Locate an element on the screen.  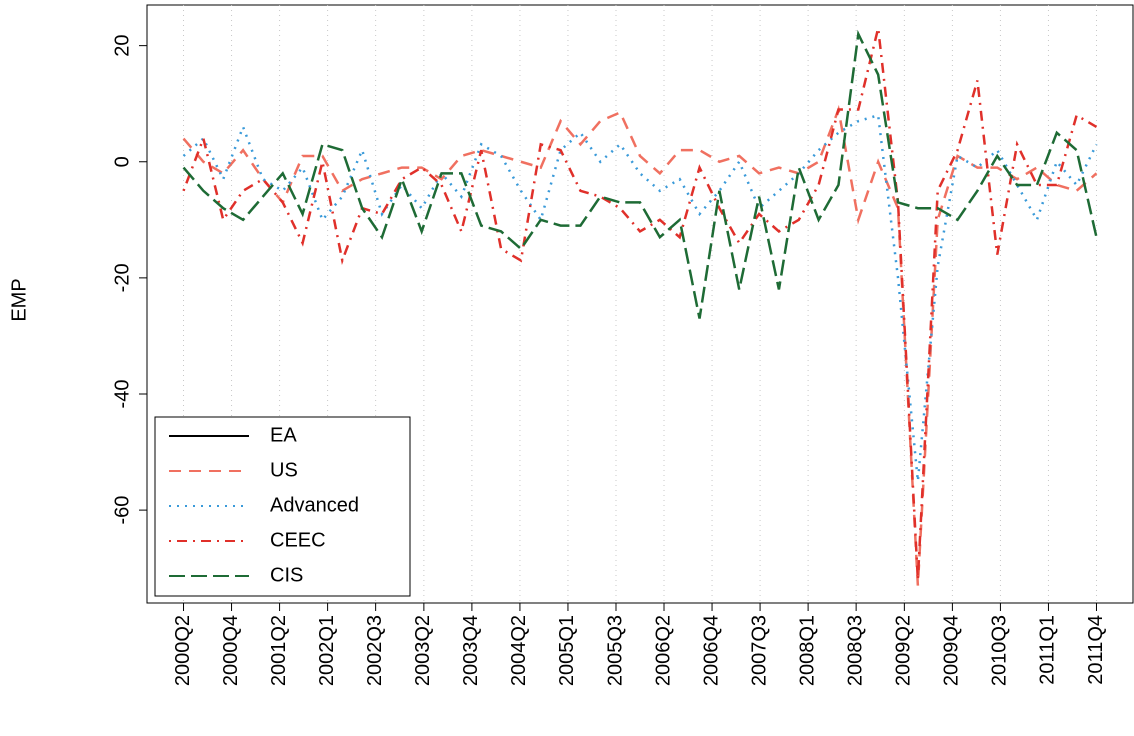
x-tick-label: 2007Q3 is located at coordinates (759, 650).